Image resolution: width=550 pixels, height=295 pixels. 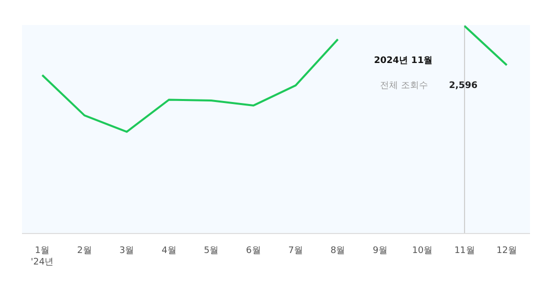 What do you see at coordinates (42, 257) in the screenshot?
I see `x-tick-label: 1월 '24년` at bounding box center [42, 257].